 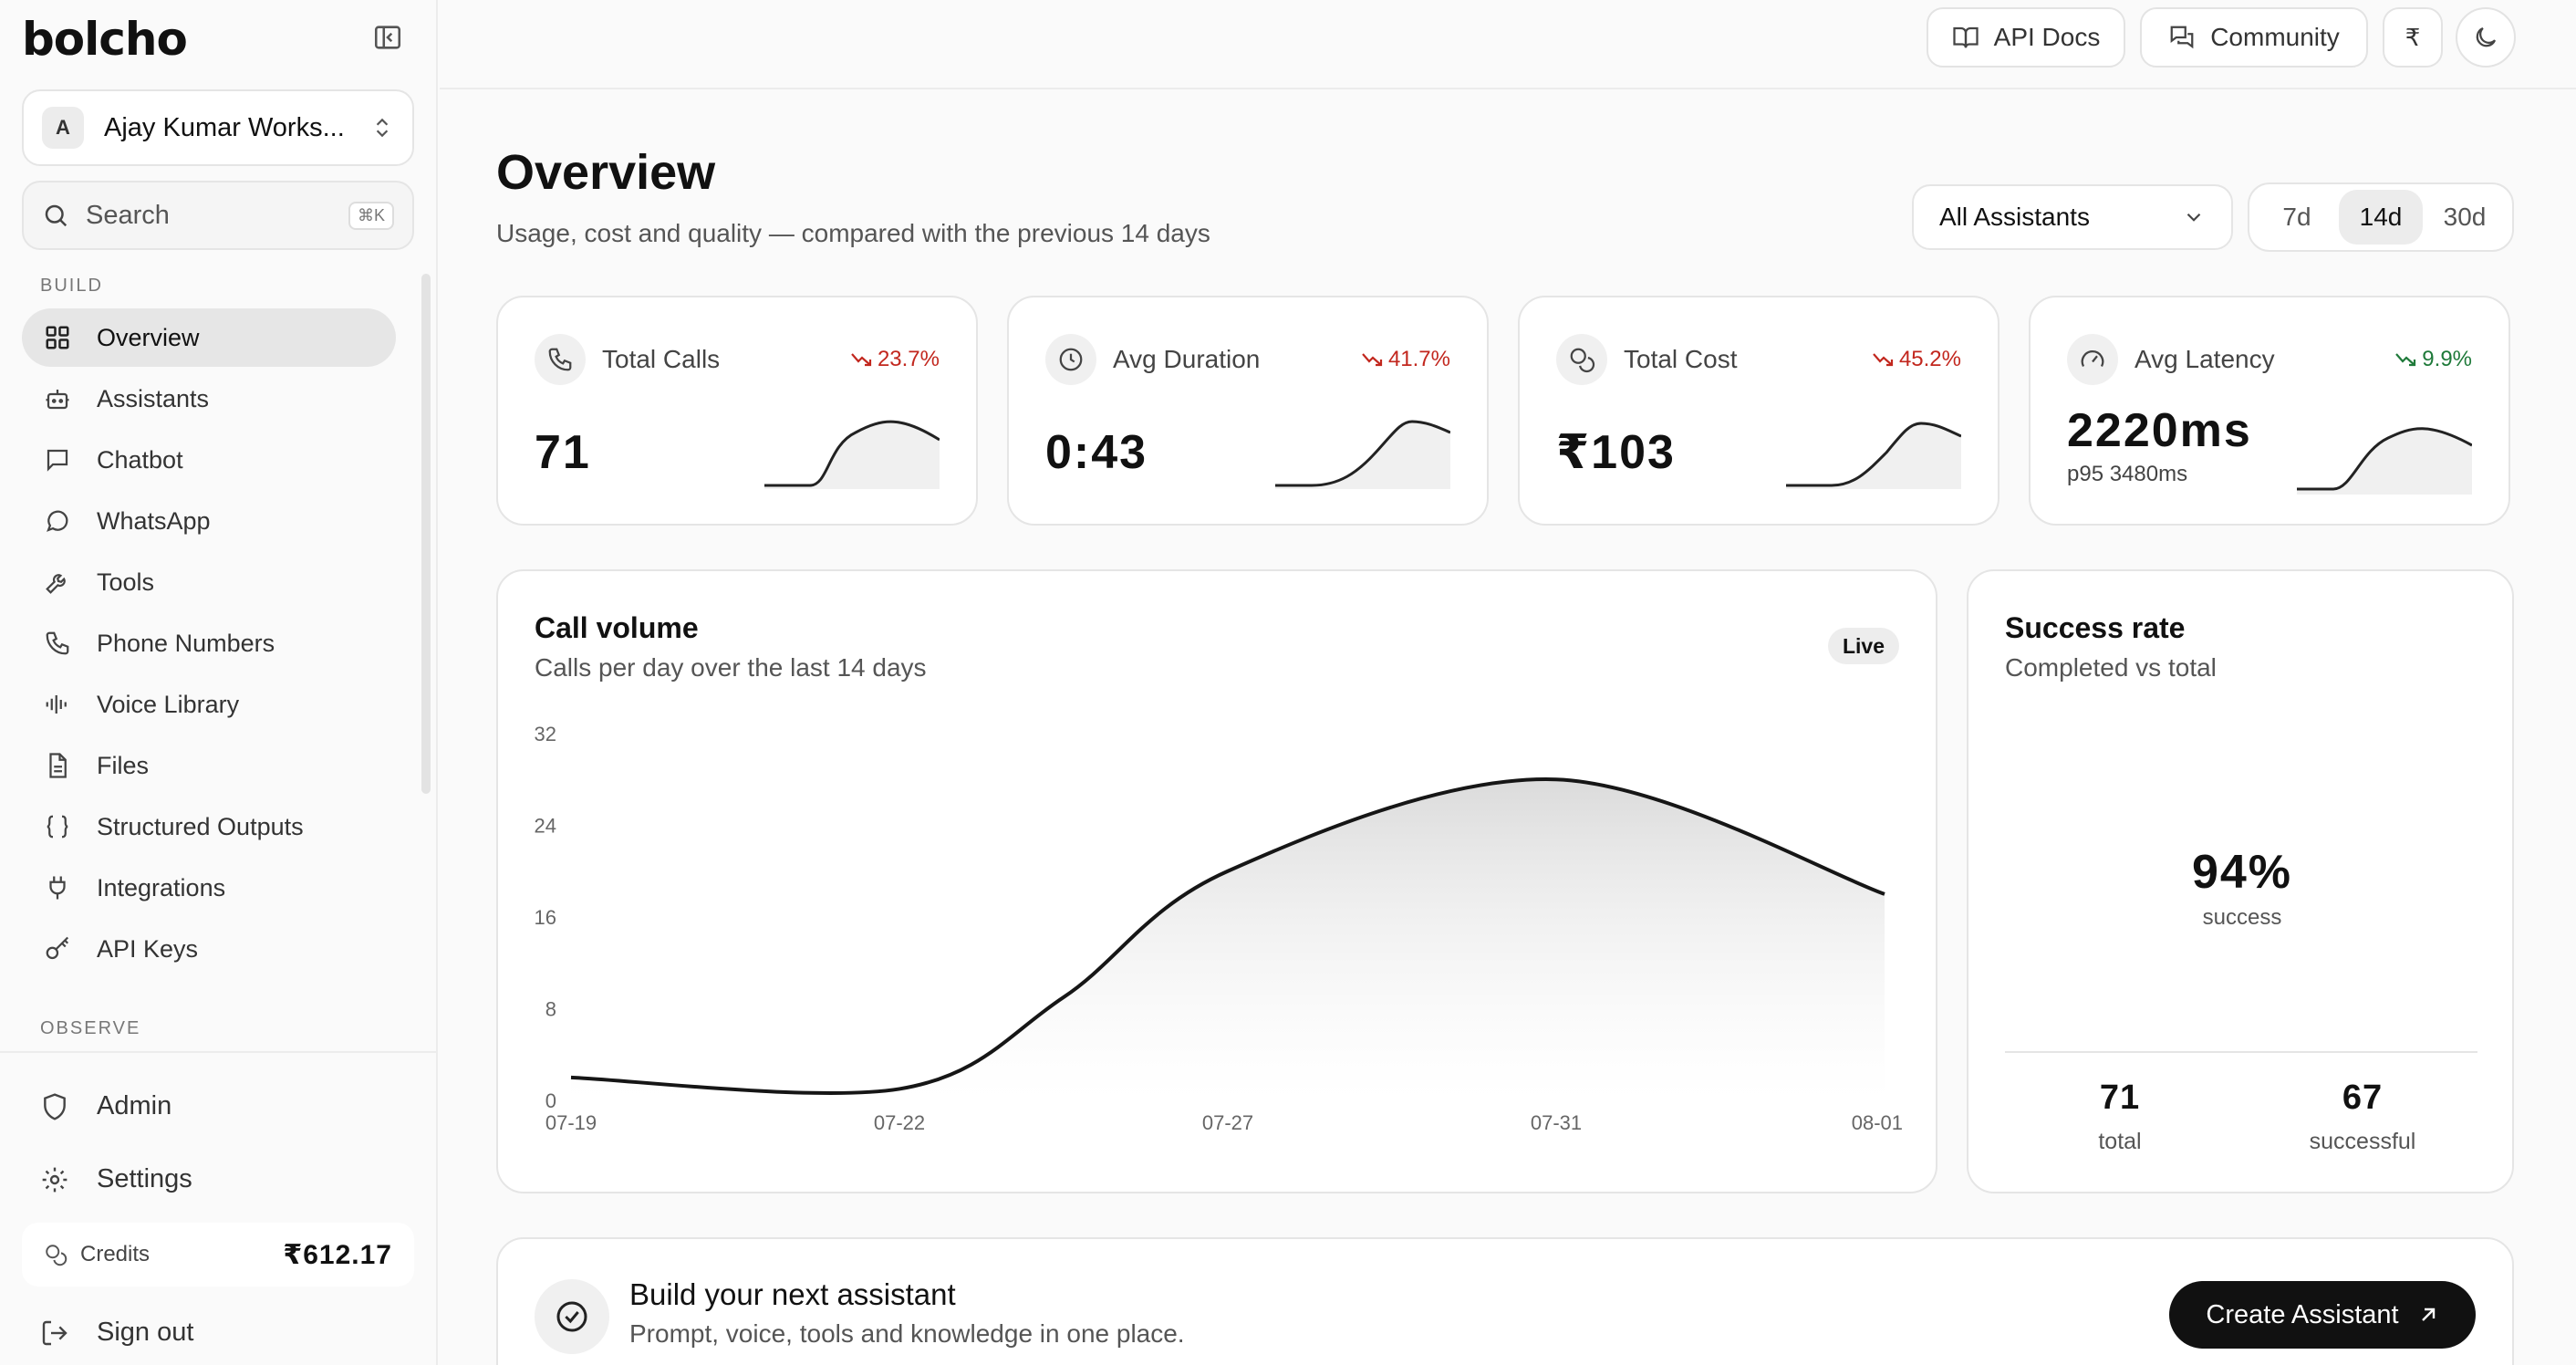 I want to click on kpi-card-avg-latency: Avg Latency 9.9% 2220ms p95 3480ms, so click(x=2269, y=411).